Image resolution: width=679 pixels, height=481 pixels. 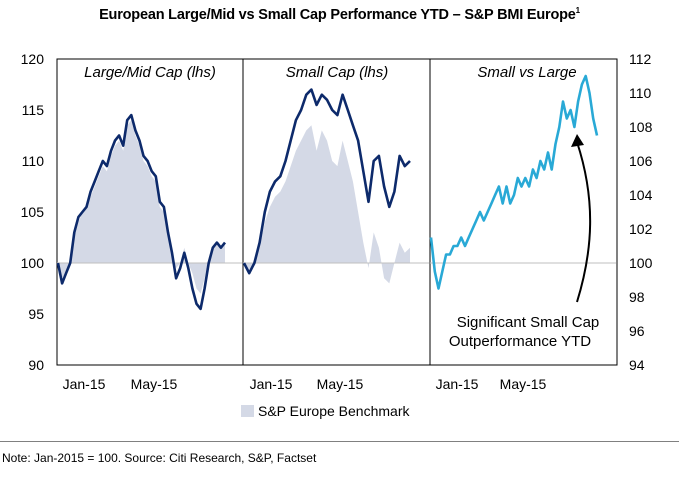 I want to click on annotation-line-2: Outperformance YTD, so click(x=520, y=341).